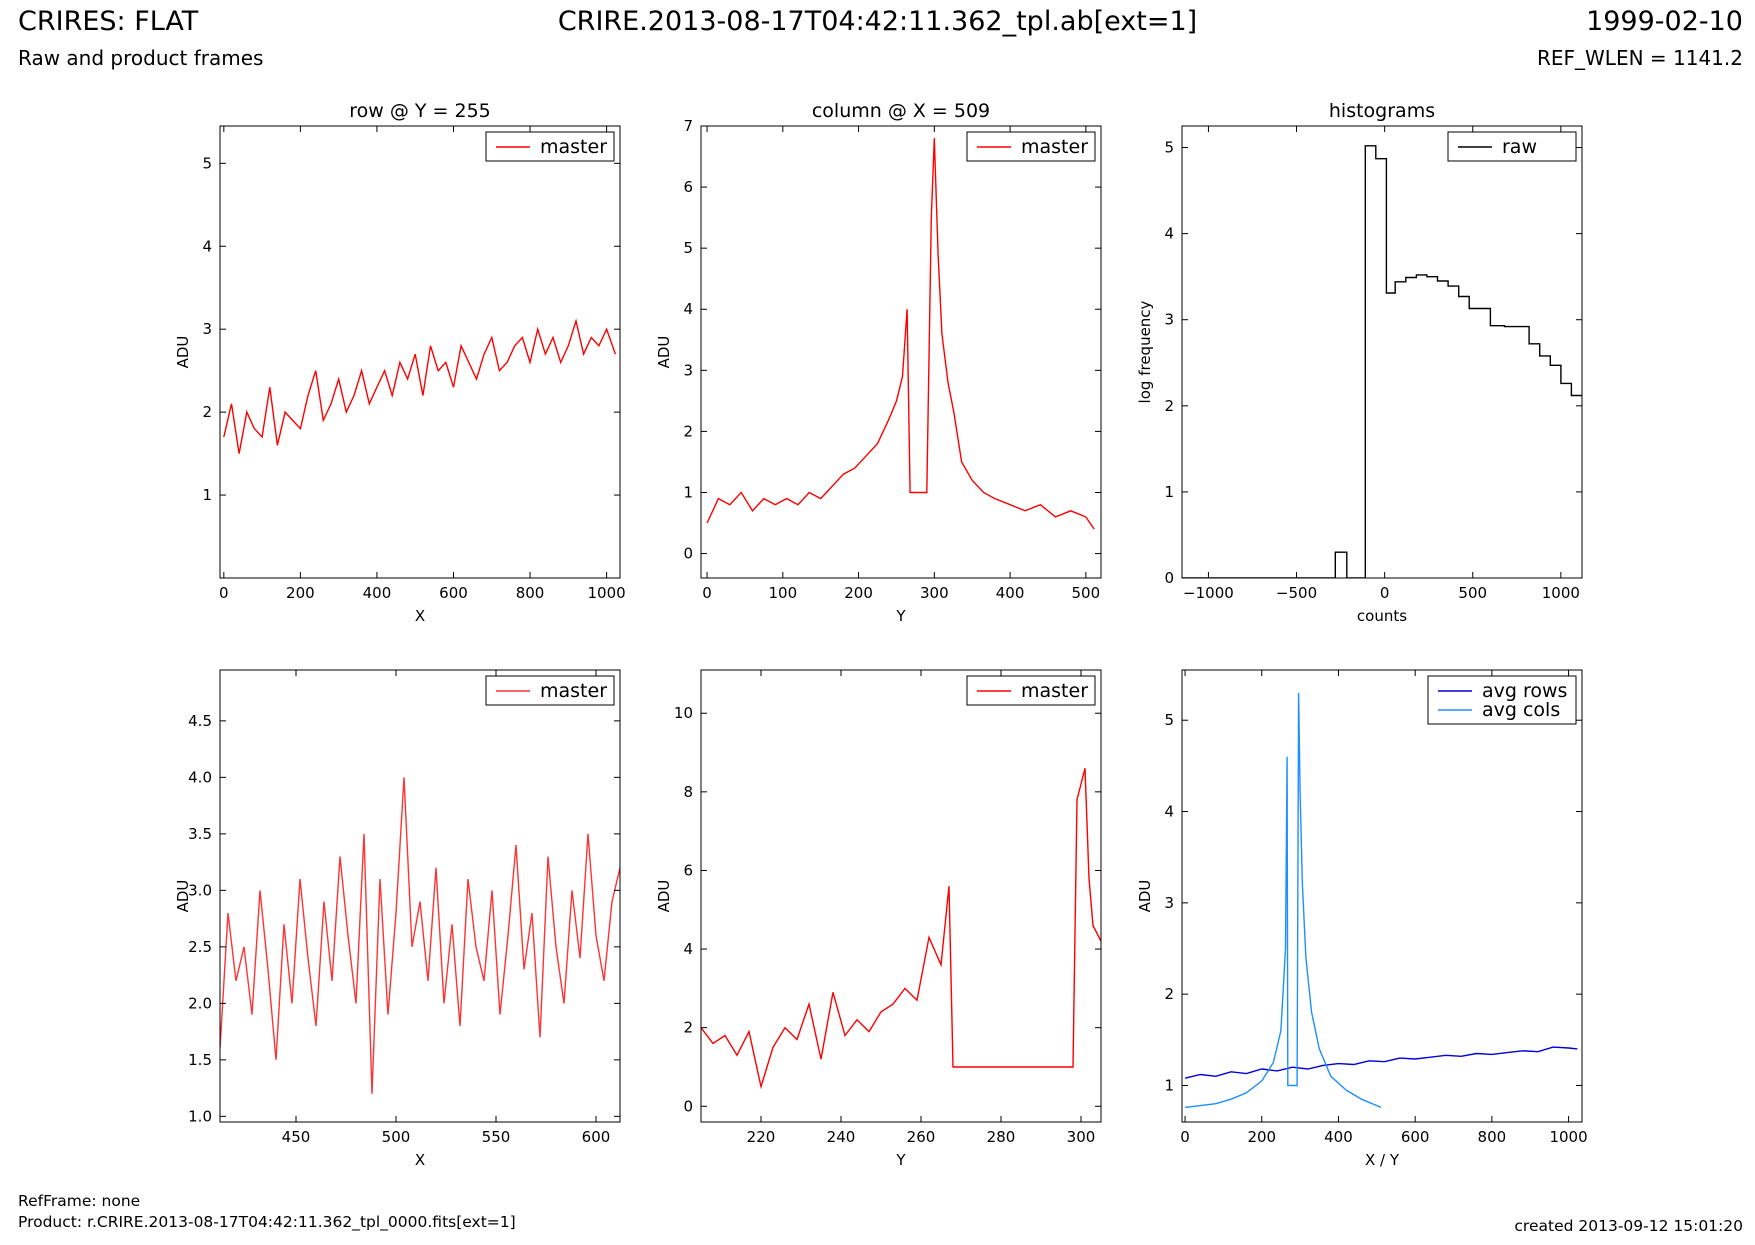 This screenshot has height=1245, width=1755. I want to click on x-tick-label: 260, so click(921, 1137).